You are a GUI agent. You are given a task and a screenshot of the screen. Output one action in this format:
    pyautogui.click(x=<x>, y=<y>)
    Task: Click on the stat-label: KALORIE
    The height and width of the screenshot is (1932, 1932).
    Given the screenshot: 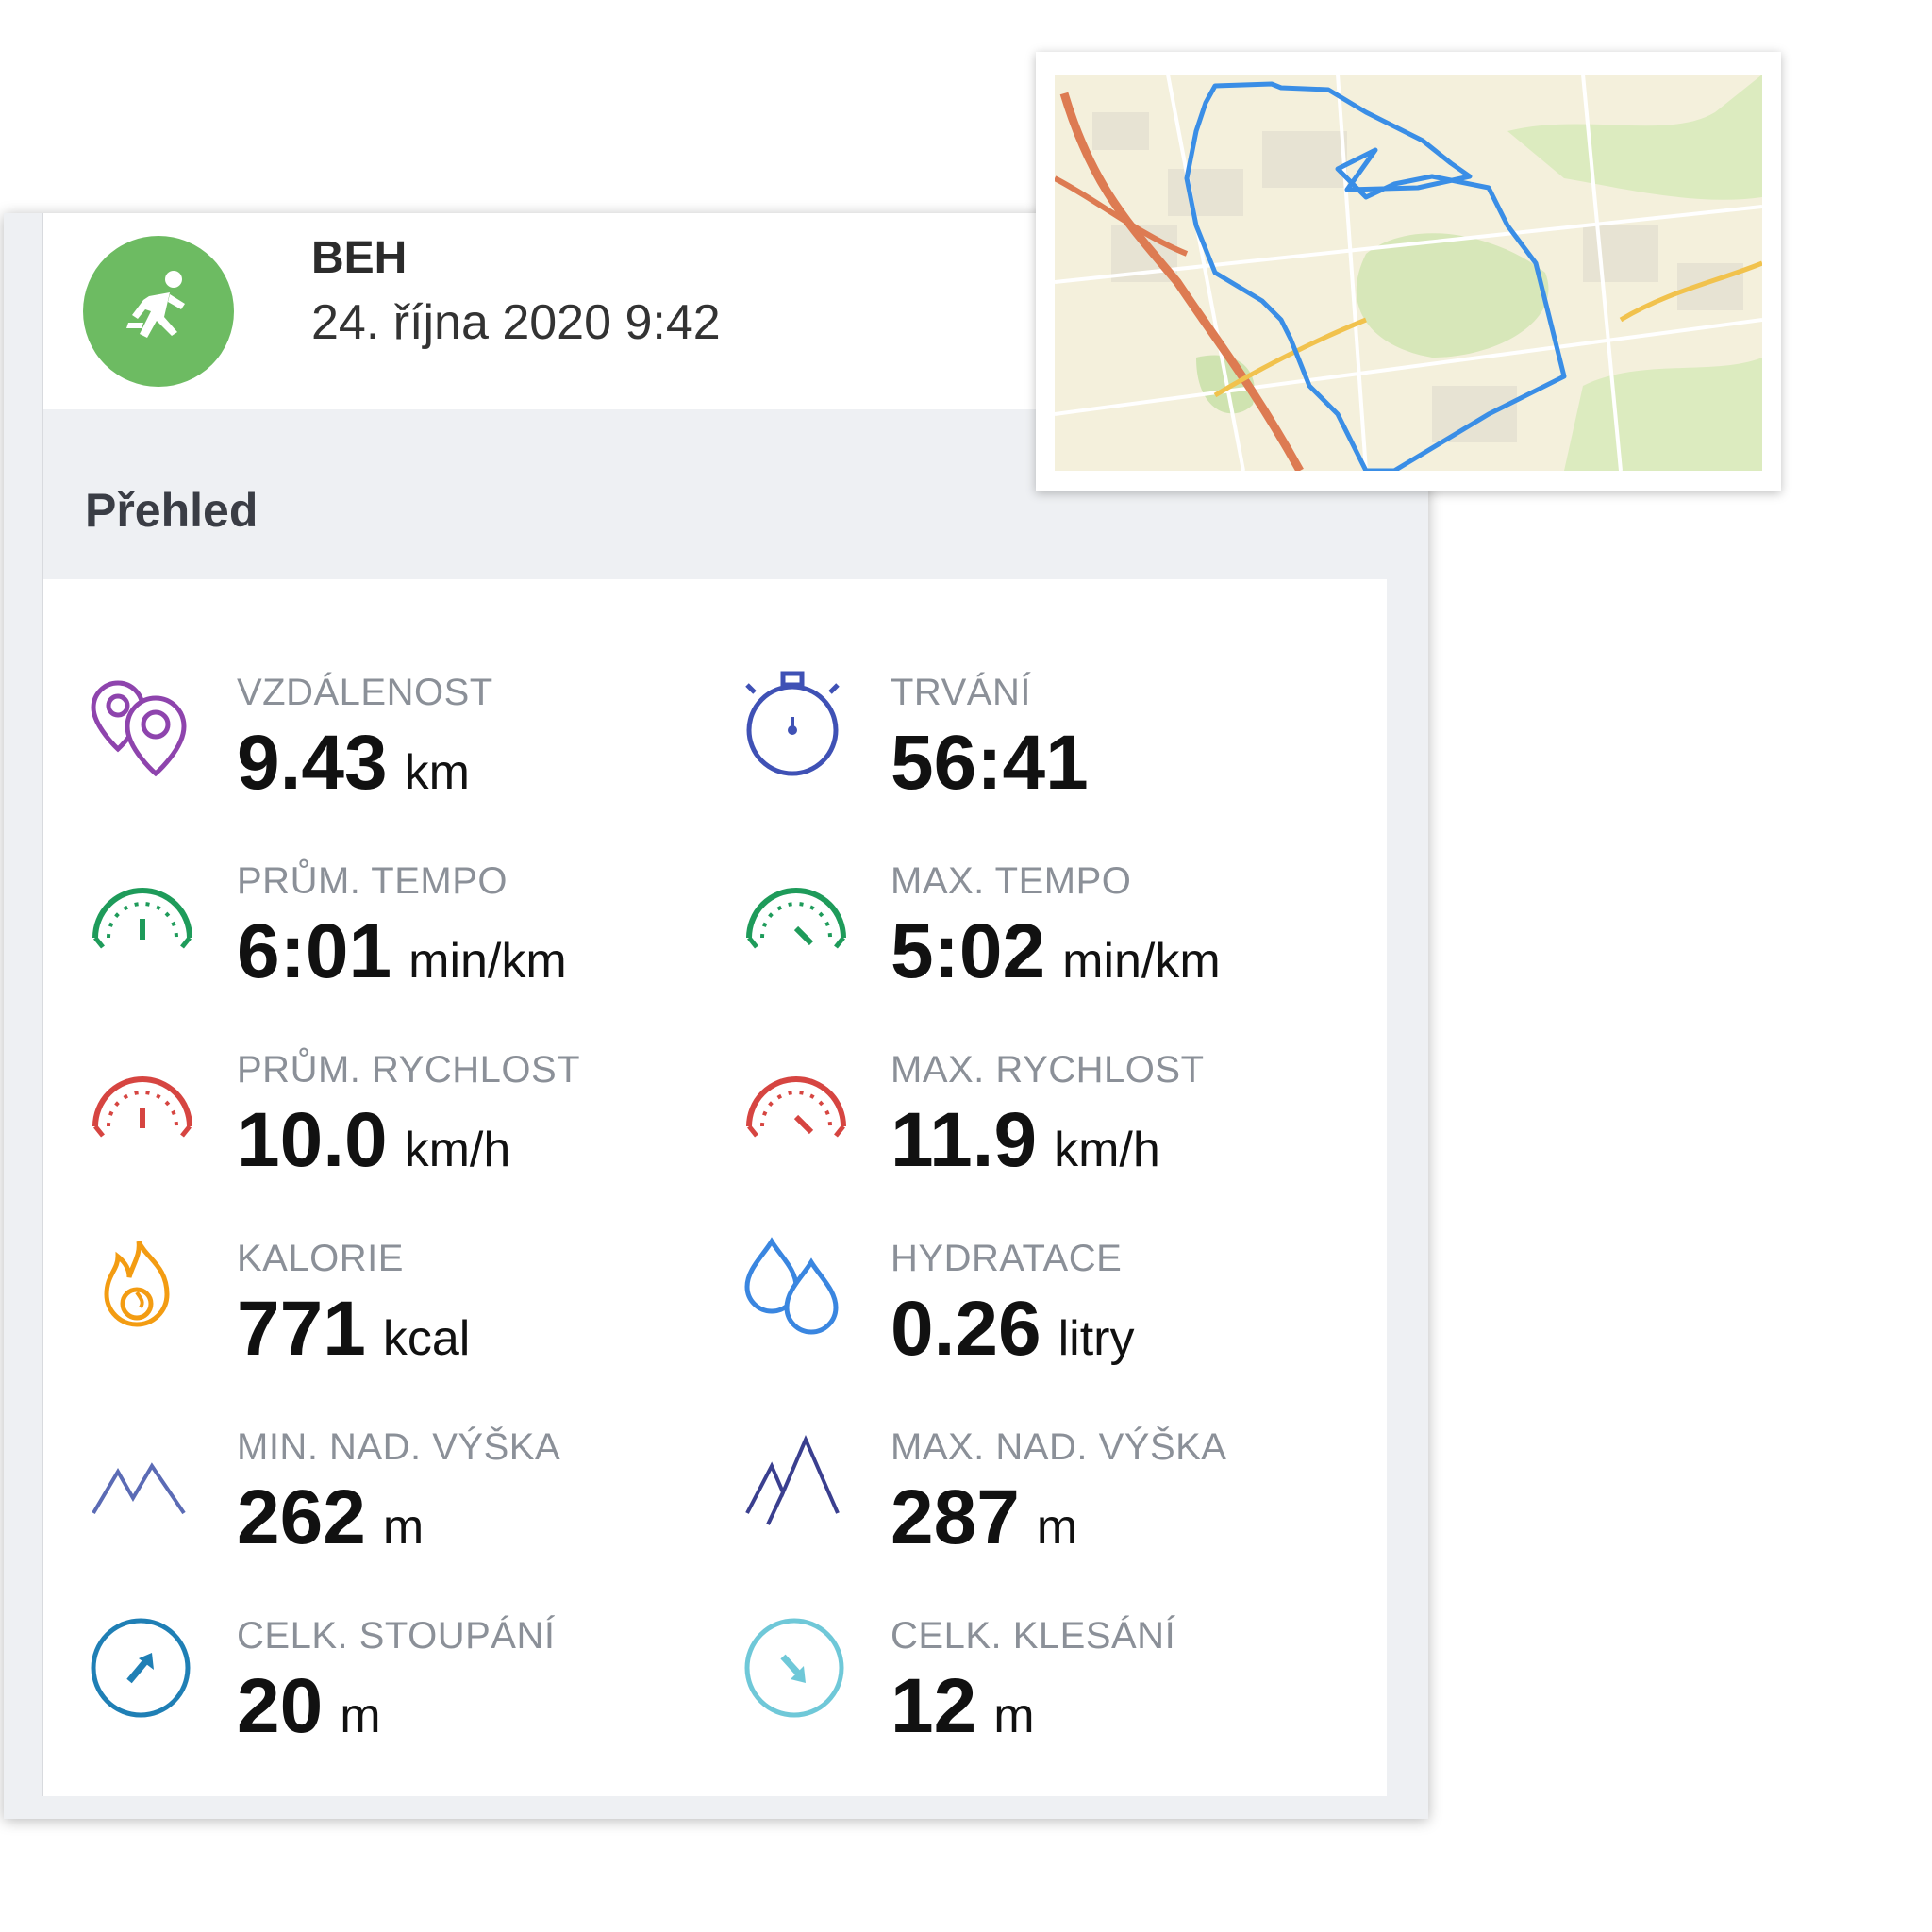 What is the action you would take?
    pyautogui.click(x=320, y=1258)
    